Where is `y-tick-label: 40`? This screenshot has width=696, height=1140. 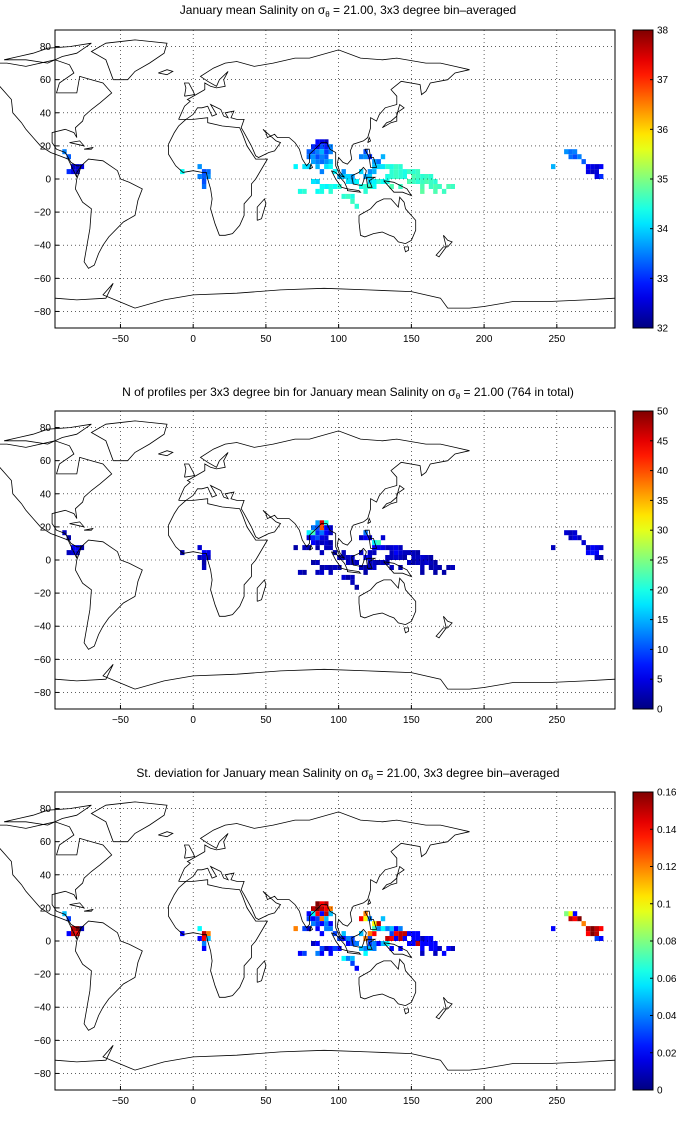
y-tick-label: 40 is located at coordinates (46, 875).